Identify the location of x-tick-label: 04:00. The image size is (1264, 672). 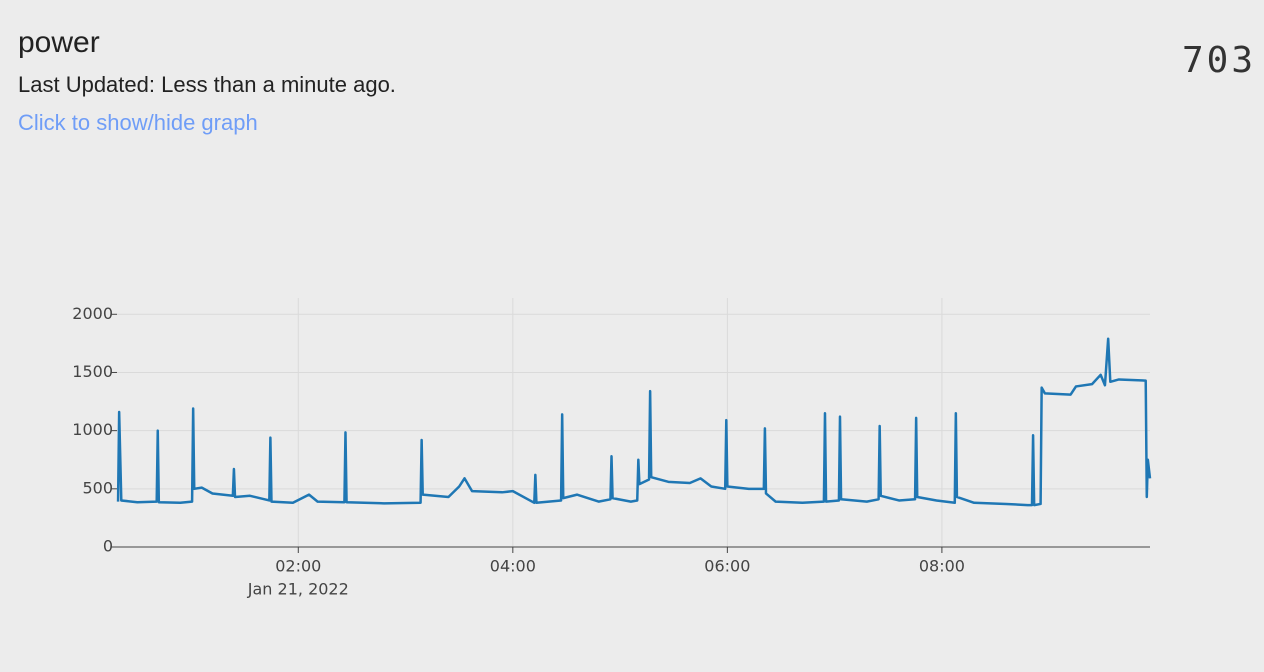
(513, 566).